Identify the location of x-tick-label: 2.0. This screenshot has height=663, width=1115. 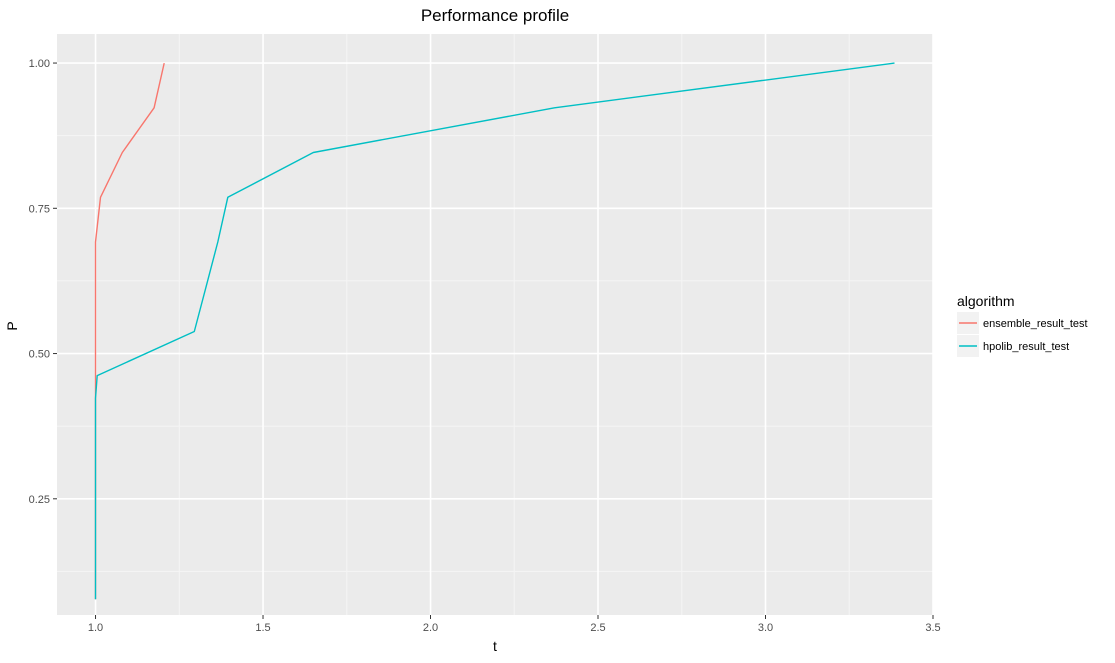
(430, 628).